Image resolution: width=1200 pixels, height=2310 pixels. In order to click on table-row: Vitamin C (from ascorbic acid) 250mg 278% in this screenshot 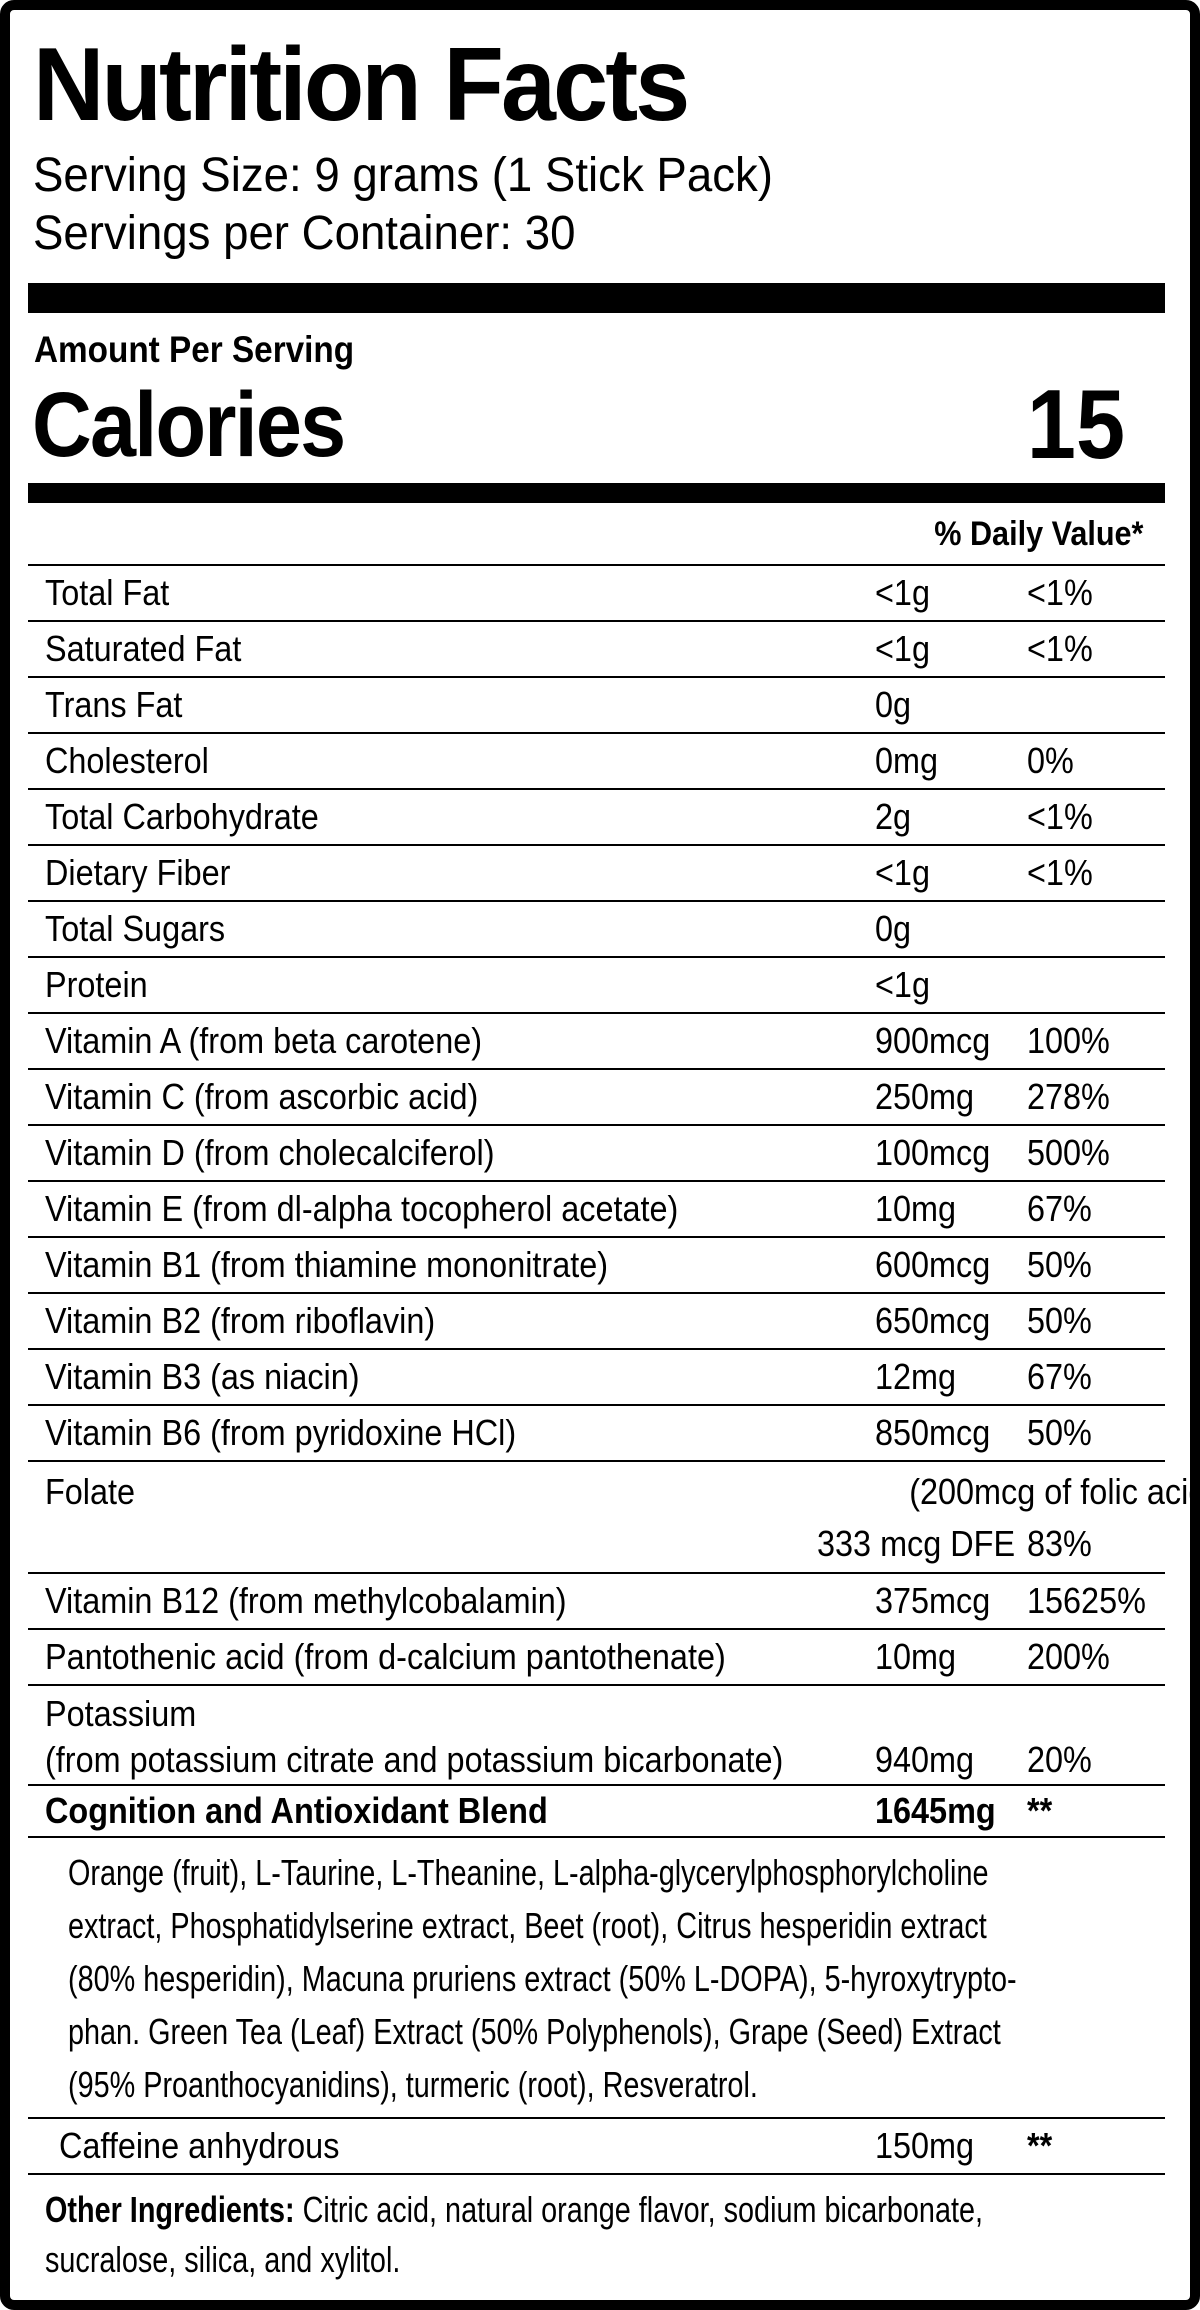, I will do `click(596, 1096)`.